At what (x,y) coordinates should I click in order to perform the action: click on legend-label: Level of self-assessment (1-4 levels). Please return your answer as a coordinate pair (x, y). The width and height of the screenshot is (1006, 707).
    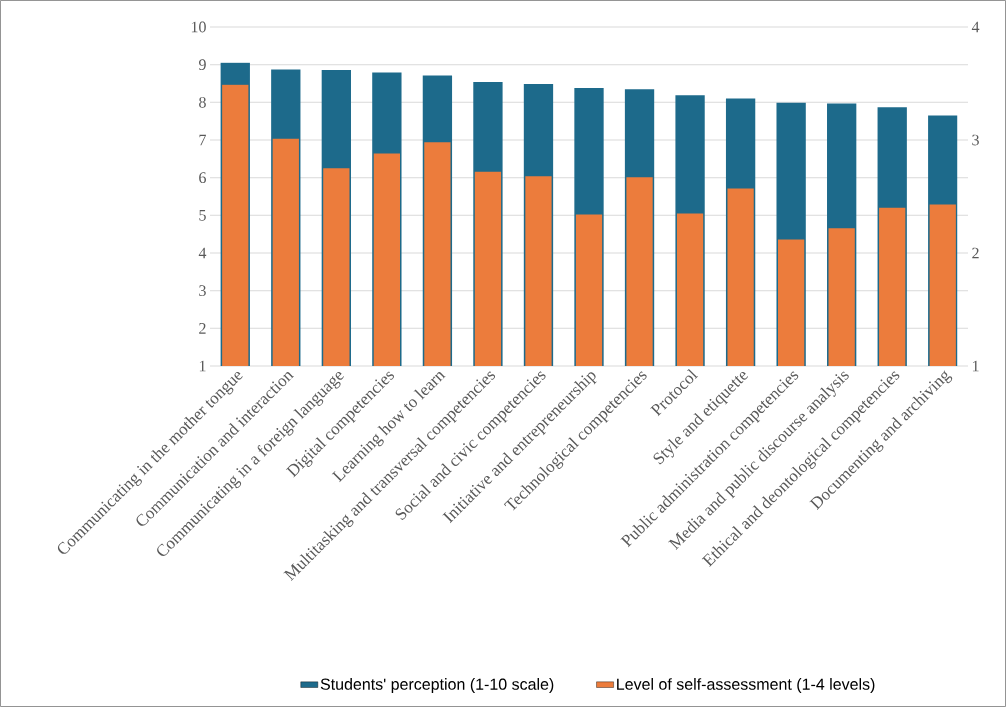
    Looking at the image, I should click on (746, 686).